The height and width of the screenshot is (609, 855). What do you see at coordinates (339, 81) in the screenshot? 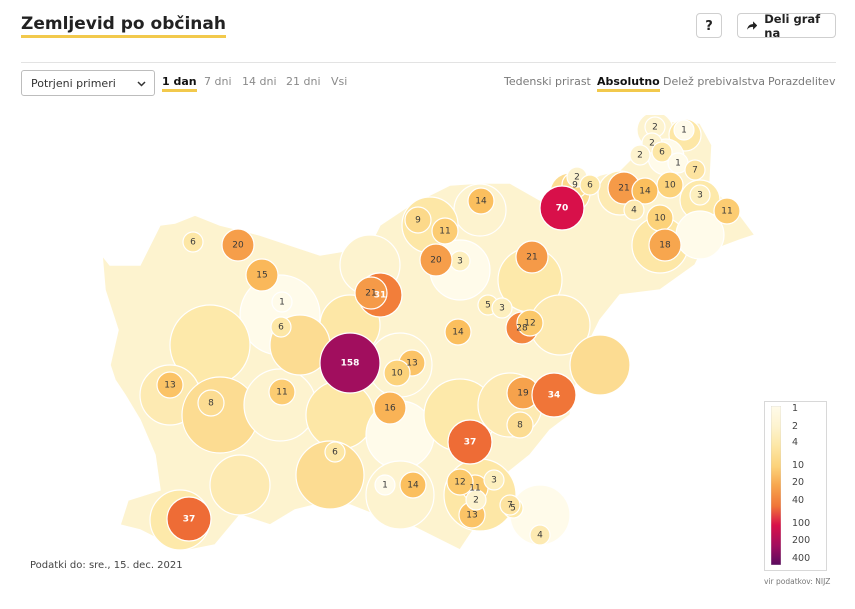
I see `tab-period-all: Vsi` at bounding box center [339, 81].